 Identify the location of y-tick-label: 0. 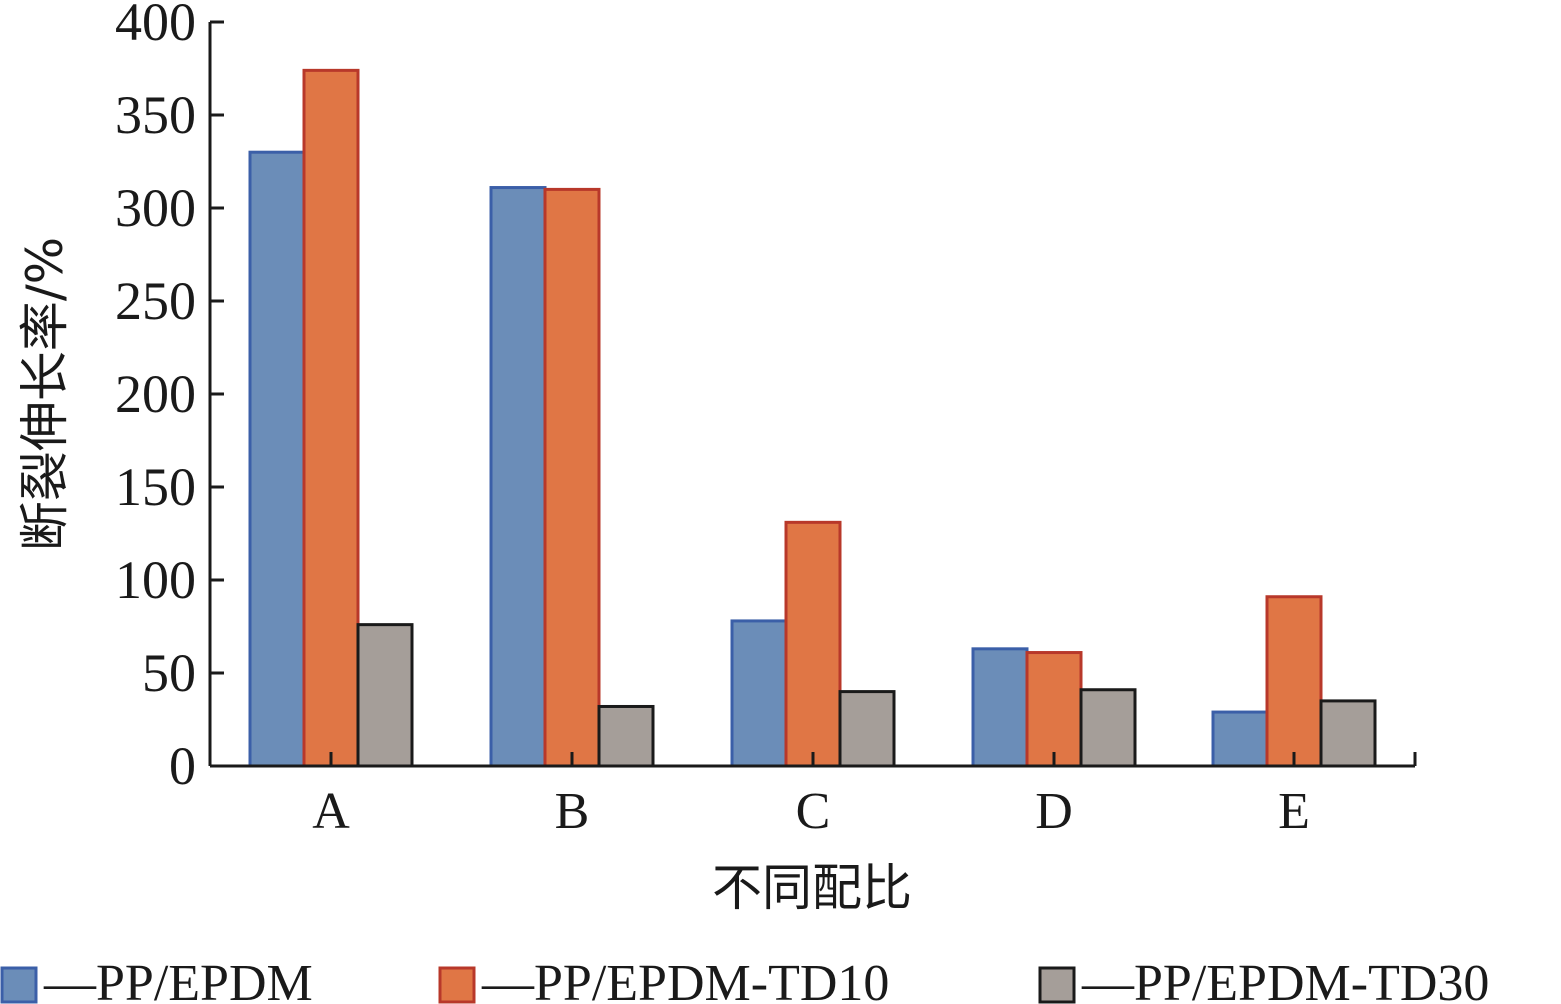
(182, 766).